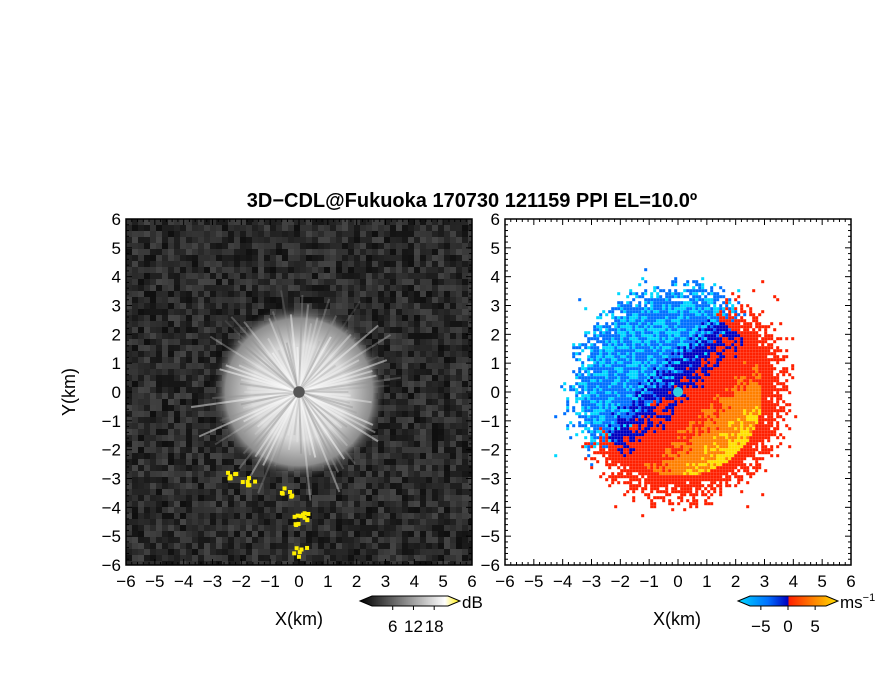 This screenshot has height=680, width=880. What do you see at coordinates (269, 378) in the screenshot?
I see `radial-streak` at bounding box center [269, 378].